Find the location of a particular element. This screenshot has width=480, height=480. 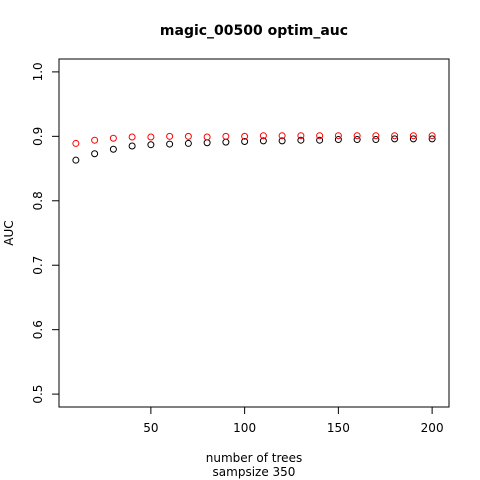

x-axis-label: number of trees is located at coordinates (254, 458).